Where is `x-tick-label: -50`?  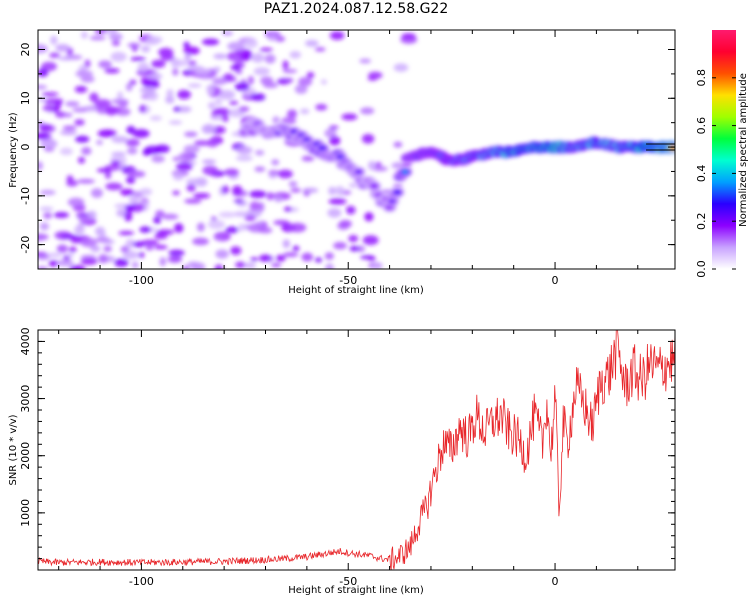 x-tick-label: -50 is located at coordinates (348, 581).